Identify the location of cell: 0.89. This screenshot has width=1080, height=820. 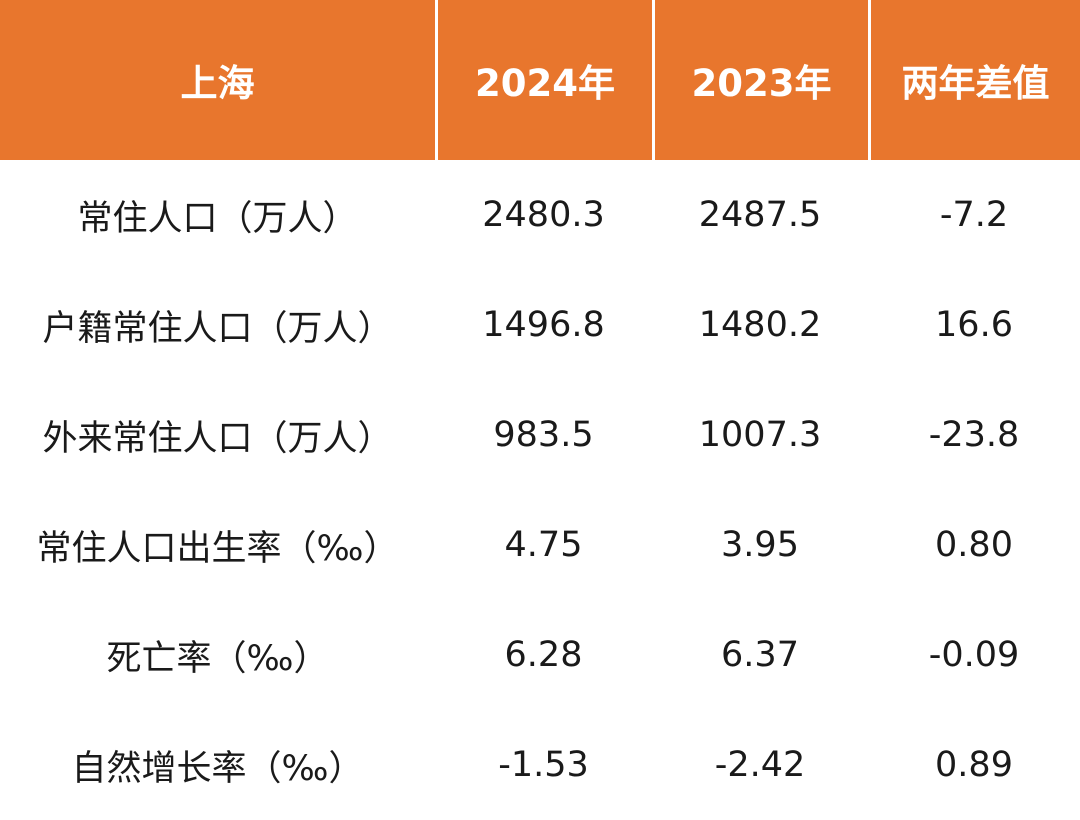
(974, 765).